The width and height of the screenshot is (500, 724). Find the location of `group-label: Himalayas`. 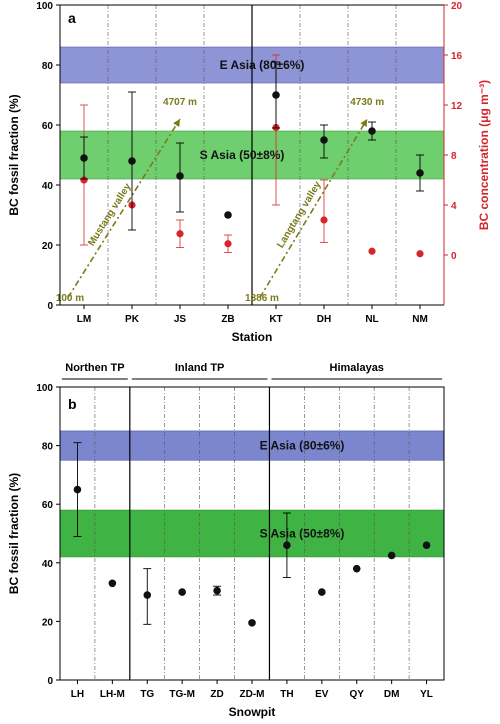

group-label: Himalayas is located at coordinates (357, 368).